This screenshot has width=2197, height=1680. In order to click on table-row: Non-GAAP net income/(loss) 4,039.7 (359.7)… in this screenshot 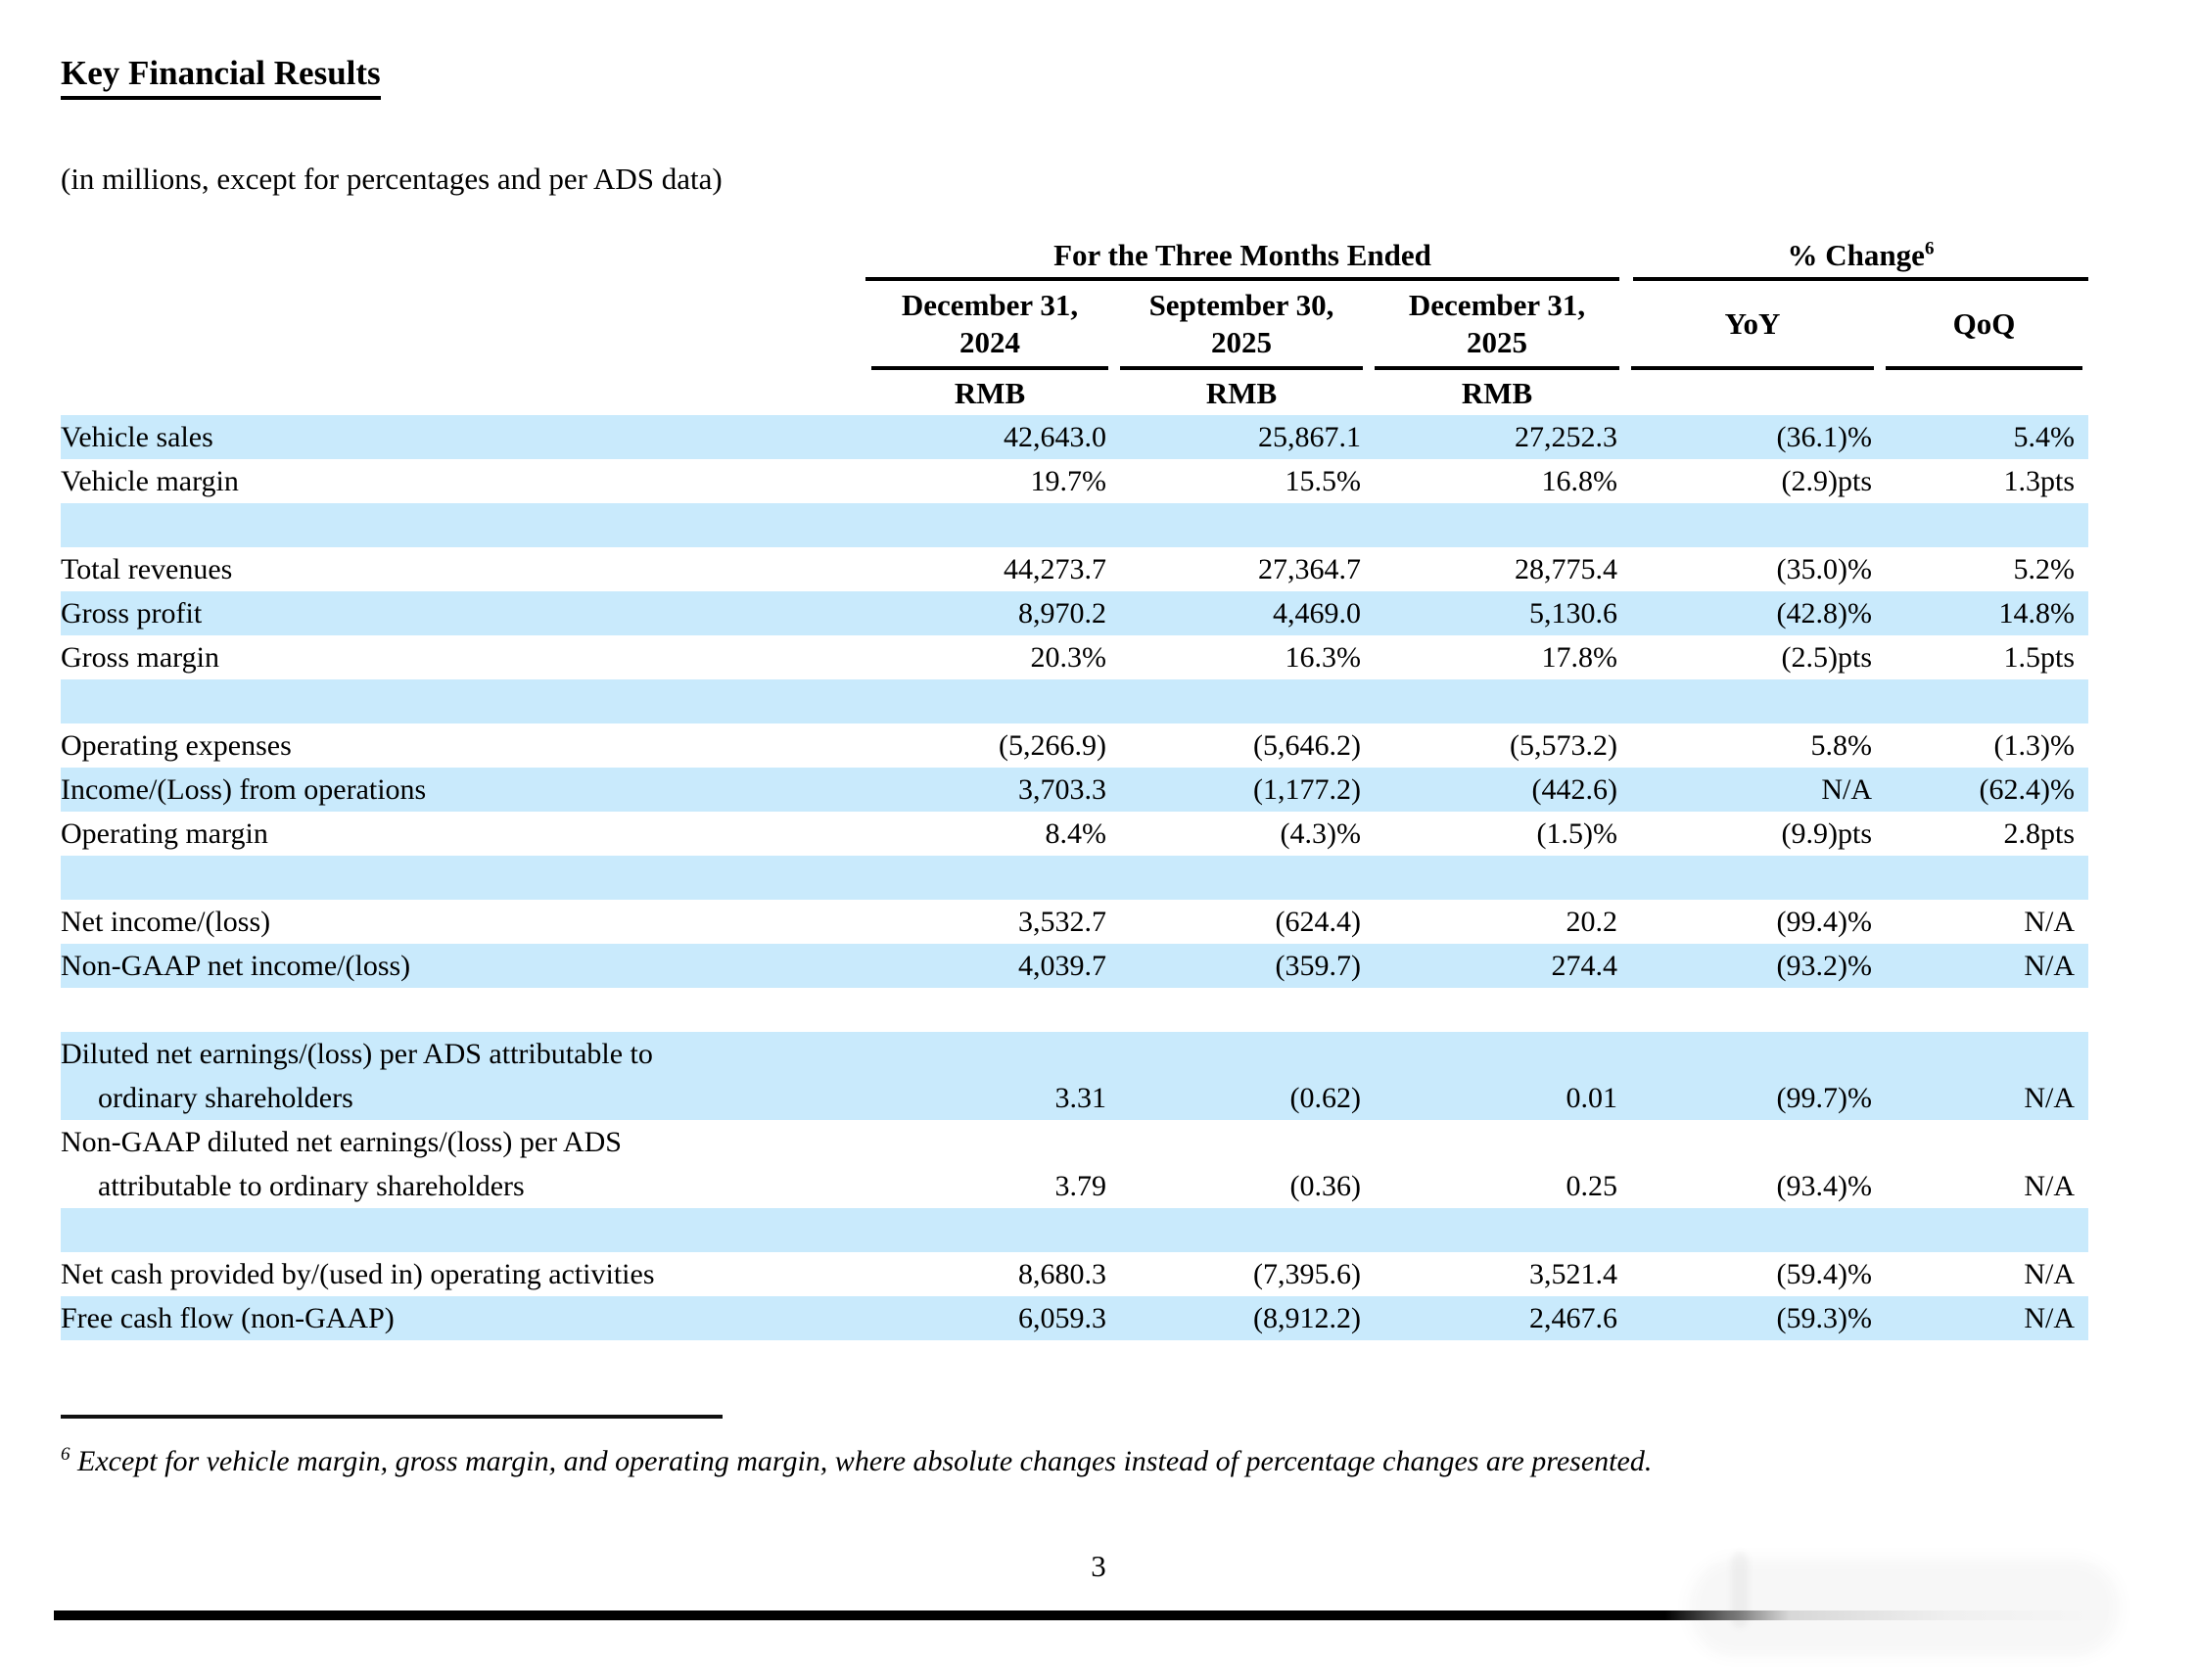, I will do `click(1074, 966)`.